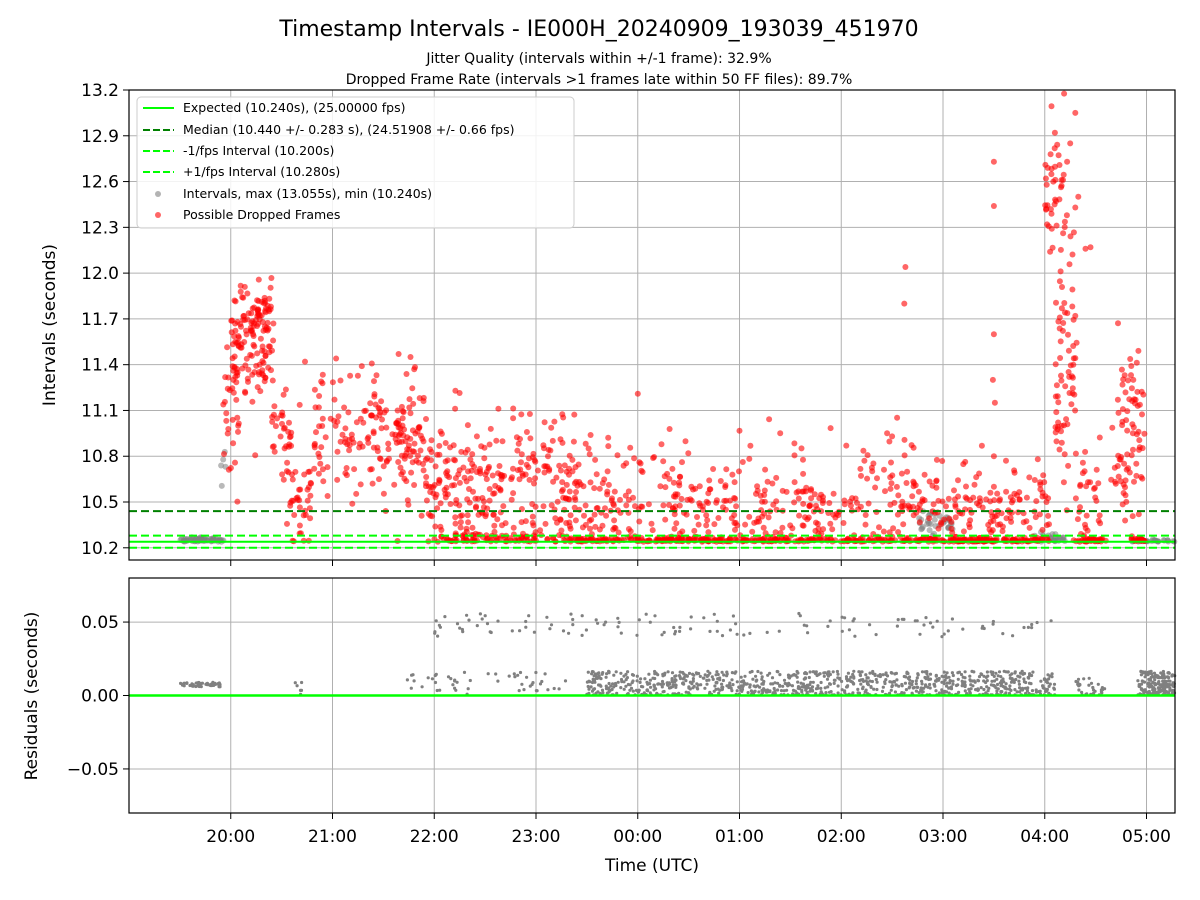 The image size is (1200, 900). What do you see at coordinates (158, 194) in the screenshot?
I see `legend-swatch-intervals` at bounding box center [158, 194].